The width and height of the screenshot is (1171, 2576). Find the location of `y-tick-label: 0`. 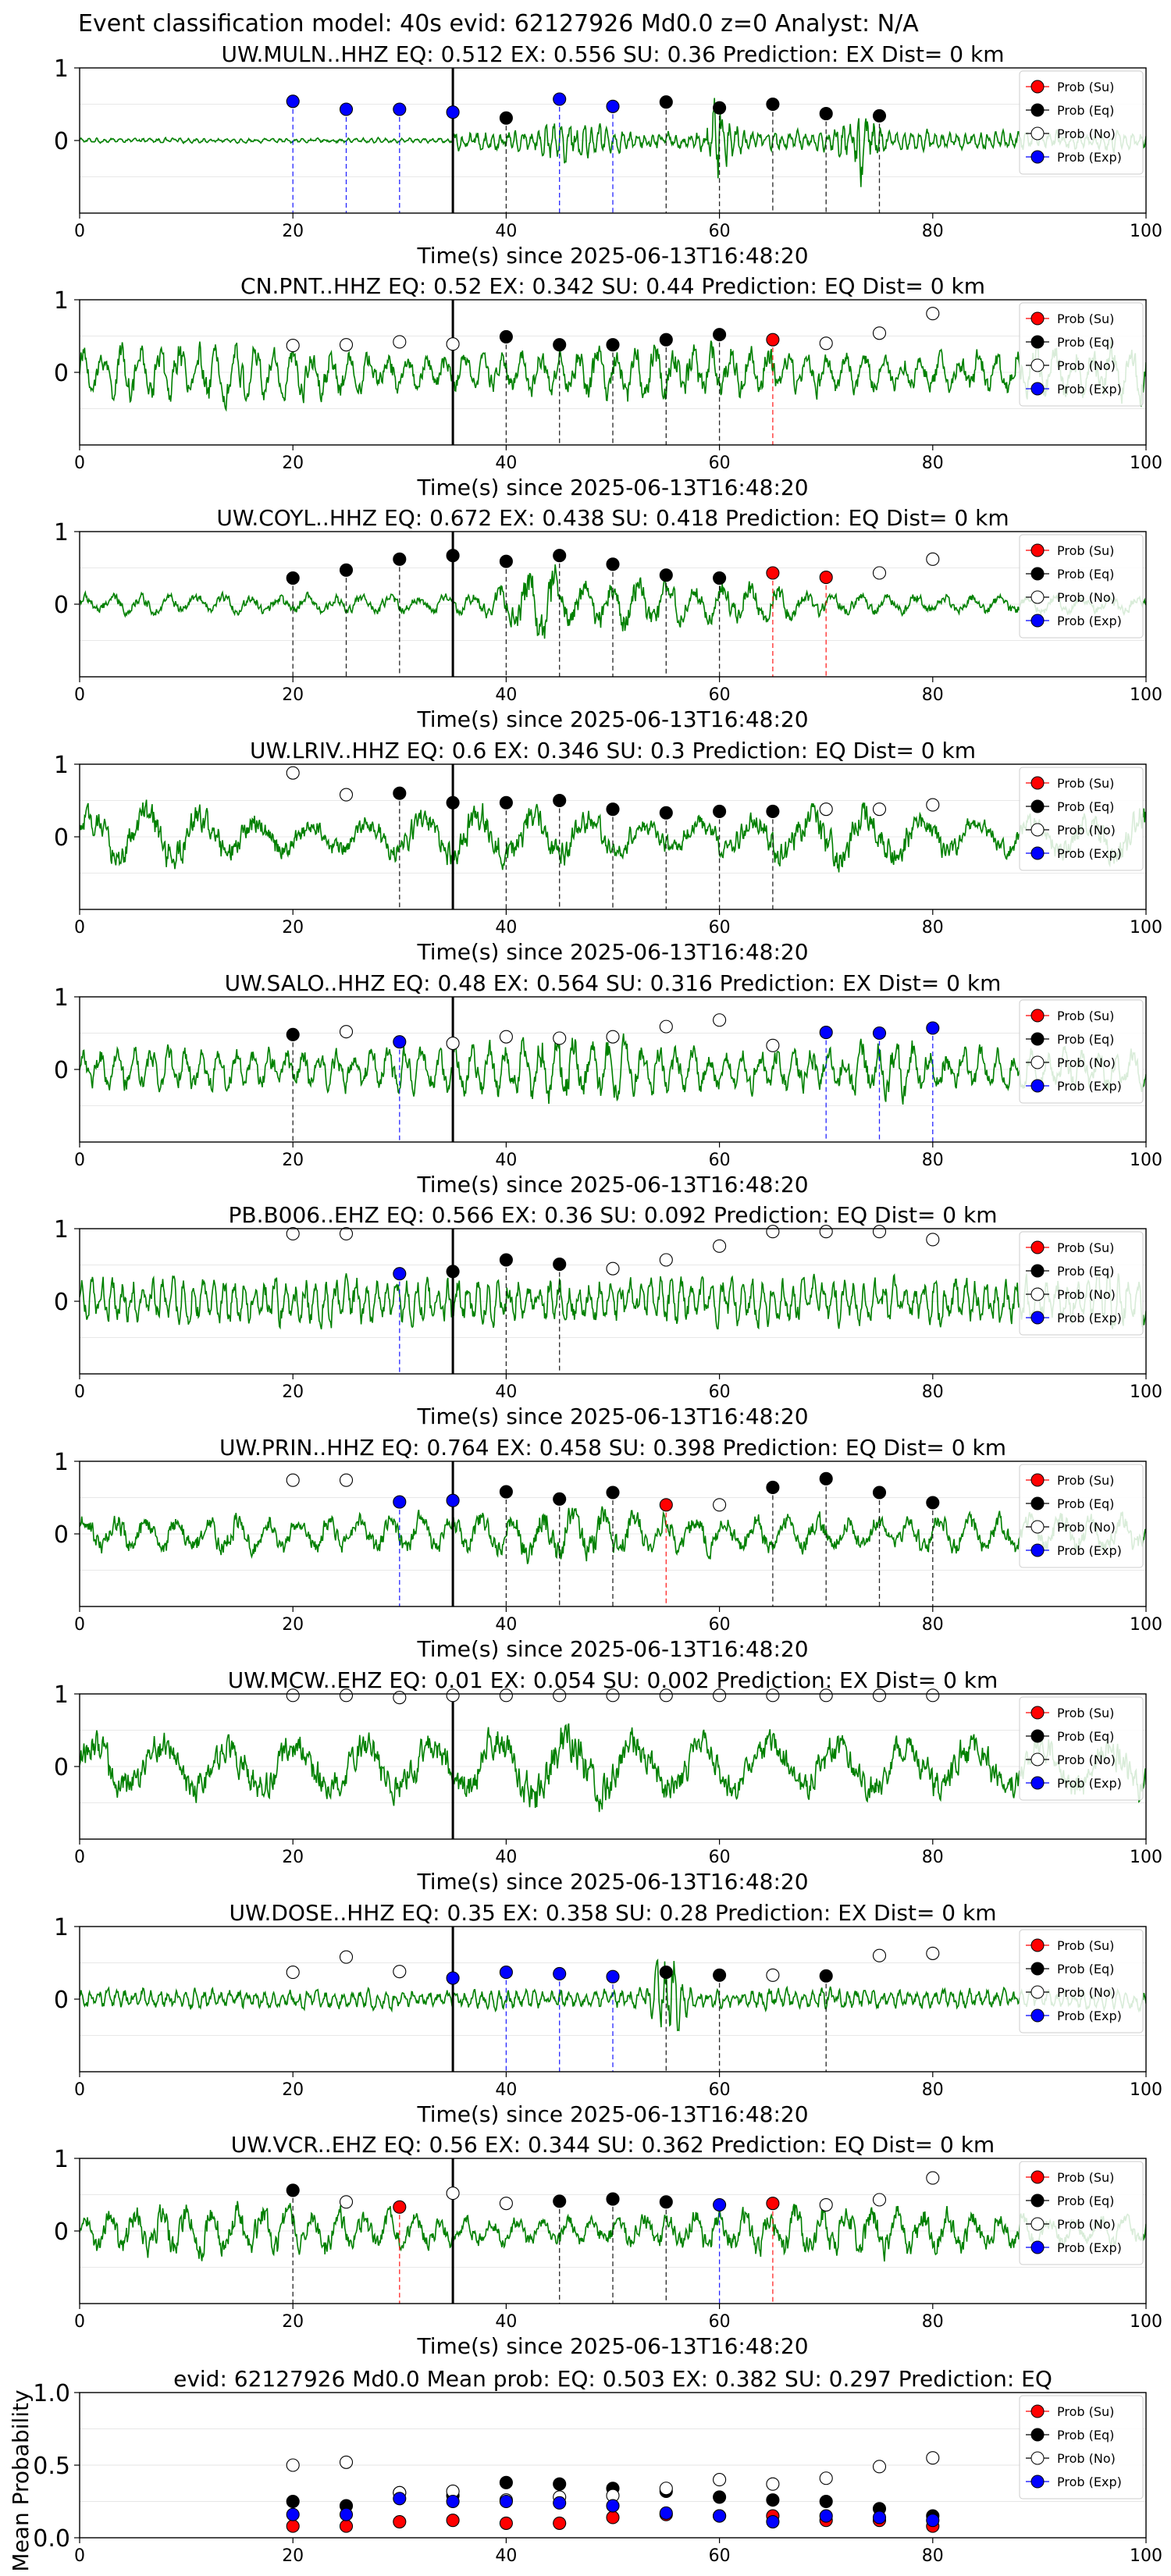

y-tick-label: 0 is located at coordinates (61, 838).